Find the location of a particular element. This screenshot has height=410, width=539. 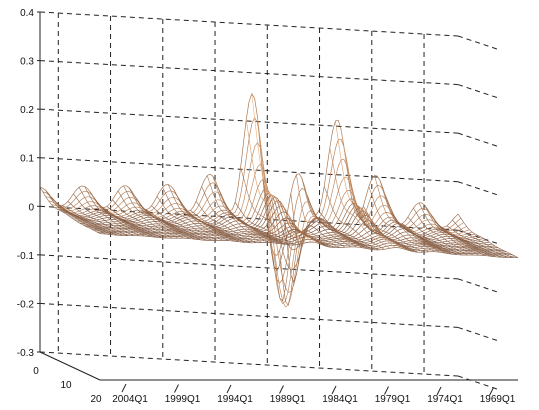

z-tick-label: -0.2 is located at coordinates (26, 304).